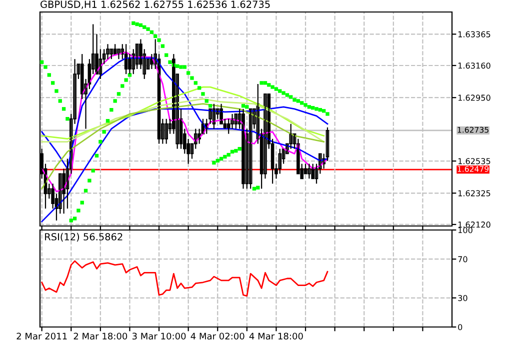 This screenshot has height=344, width=529. I want to click on y-tick-label: 1.62535, so click(474, 161).